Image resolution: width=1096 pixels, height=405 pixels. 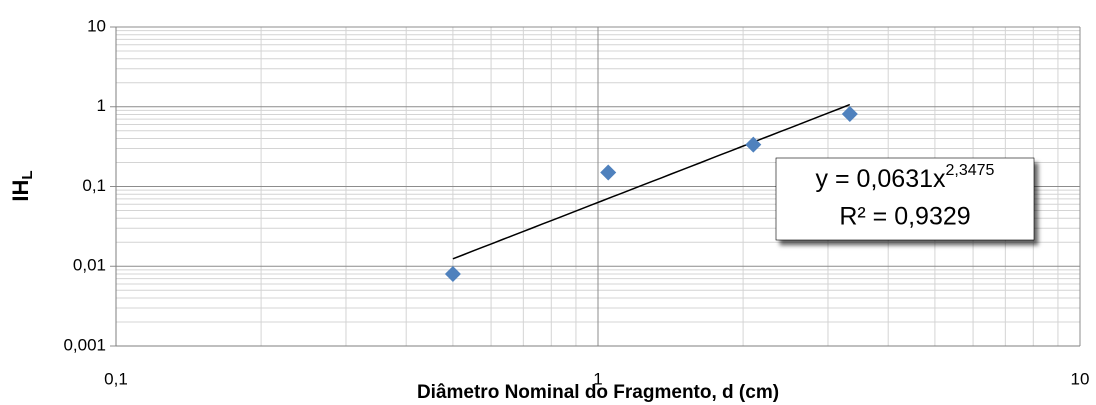 I want to click on x-axis-label: Diâmetro Nominal do Fragmento, d (cm), so click(x=598, y=392).